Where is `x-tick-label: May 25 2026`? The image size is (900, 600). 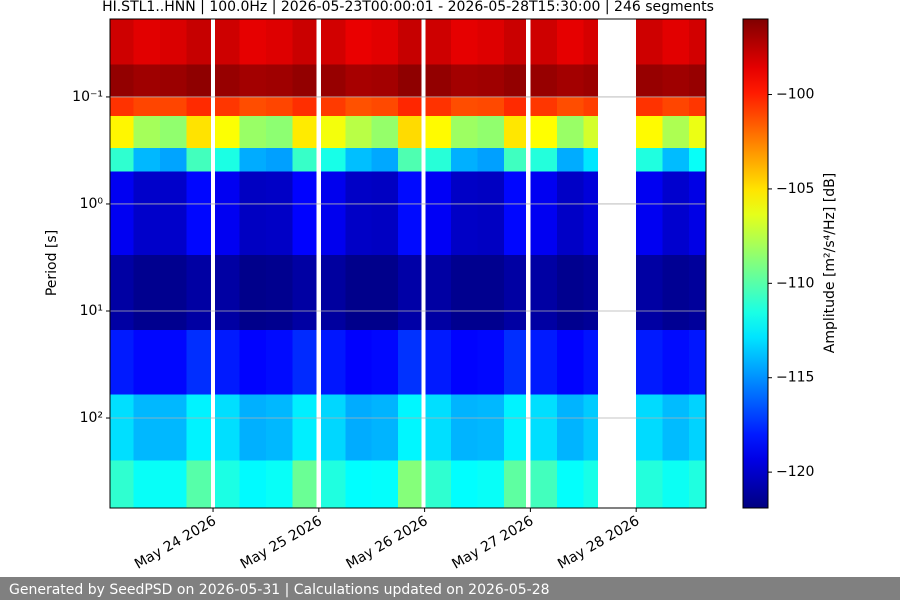 x-tick-label: May 25 2026 is located at coordinates (281, 543).